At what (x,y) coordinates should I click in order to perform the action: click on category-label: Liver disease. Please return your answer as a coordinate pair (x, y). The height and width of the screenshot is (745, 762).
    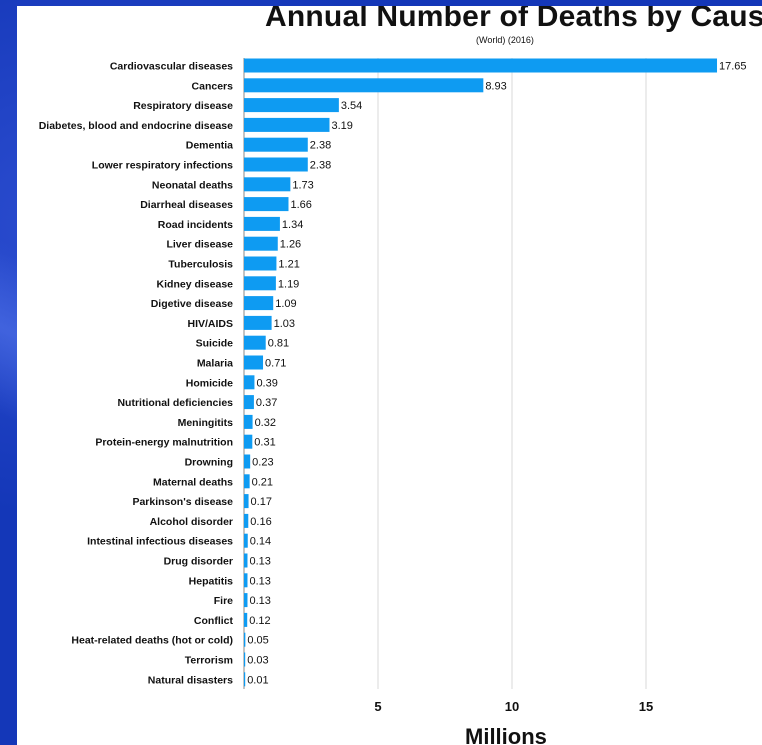
    Looking at the image, I should click on (199, 245).